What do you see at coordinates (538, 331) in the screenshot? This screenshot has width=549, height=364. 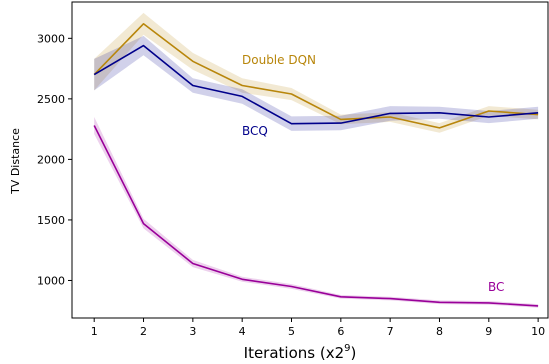 I see `x-tick-label: 10` at bounding box center [538, 331].